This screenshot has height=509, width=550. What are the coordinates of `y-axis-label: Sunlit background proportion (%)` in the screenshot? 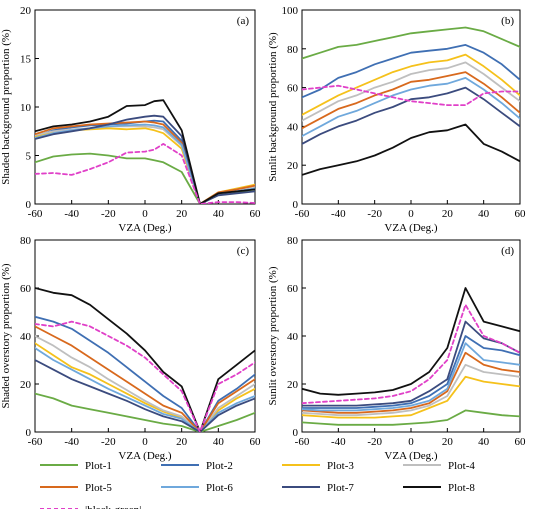 It's located at (273, 107).